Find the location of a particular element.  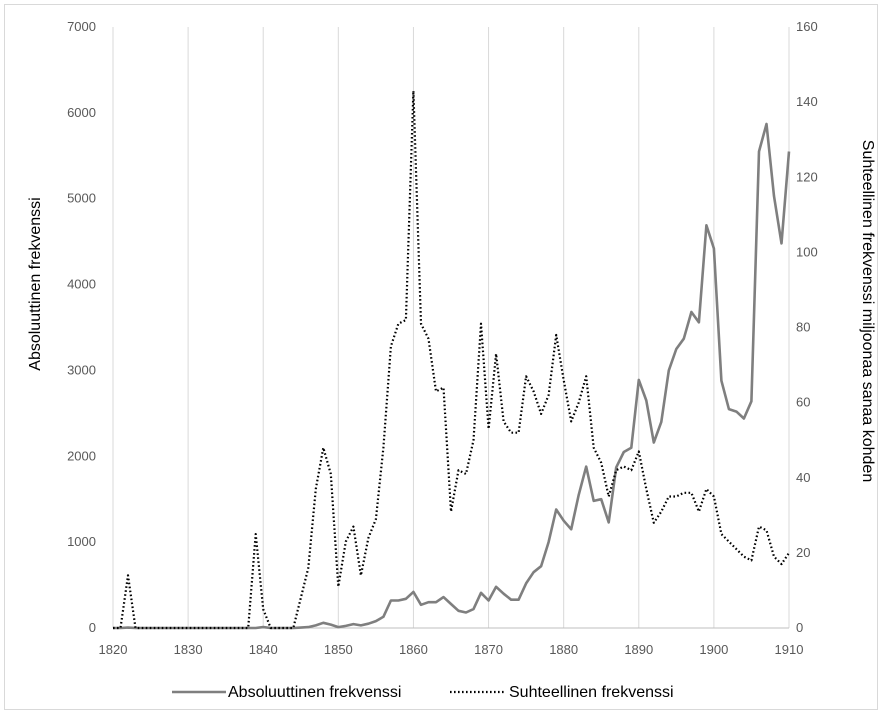

y2-tick-label: 60 is located at coordinates (803, 402).